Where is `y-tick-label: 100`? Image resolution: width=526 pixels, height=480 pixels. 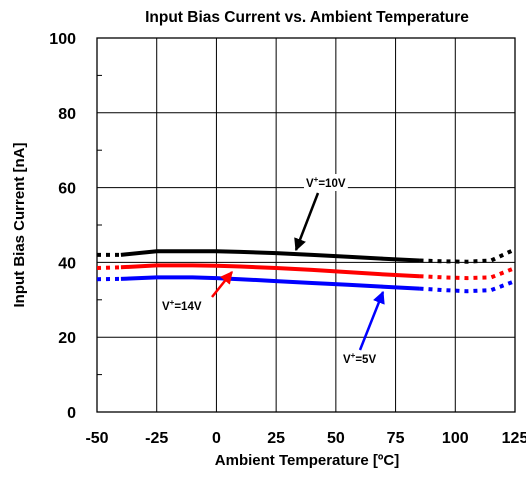
y-tick-label: 100 is located at coordinates (62, 39).